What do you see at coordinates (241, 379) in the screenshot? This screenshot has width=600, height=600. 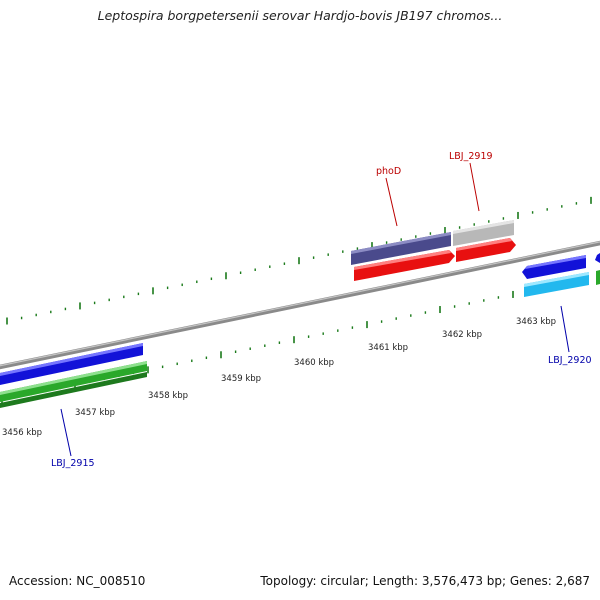 I see `tick-label: 3459 kbp` at bounding box center [241, 379].